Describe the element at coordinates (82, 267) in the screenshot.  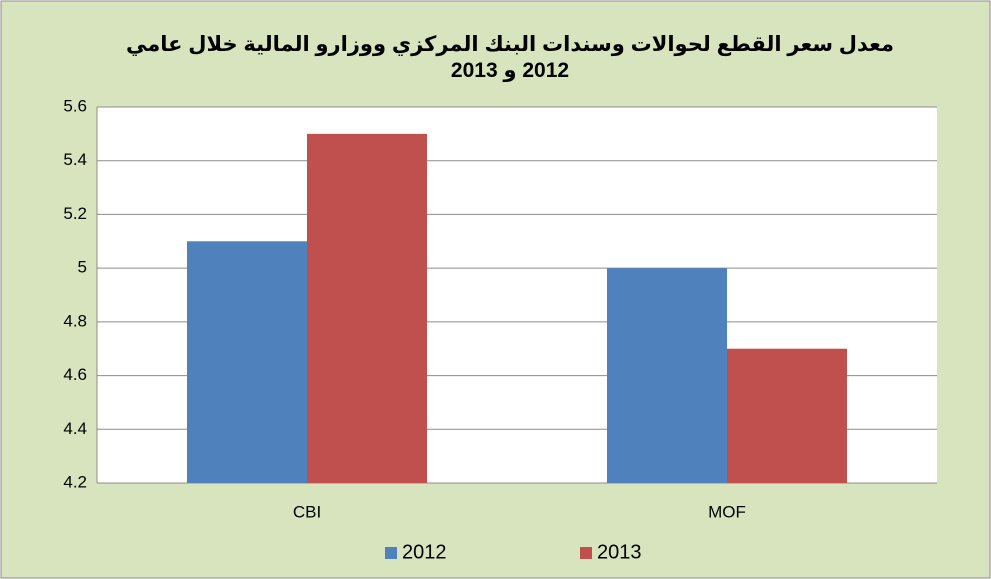
I see `y-tick-label: 5` at that location.